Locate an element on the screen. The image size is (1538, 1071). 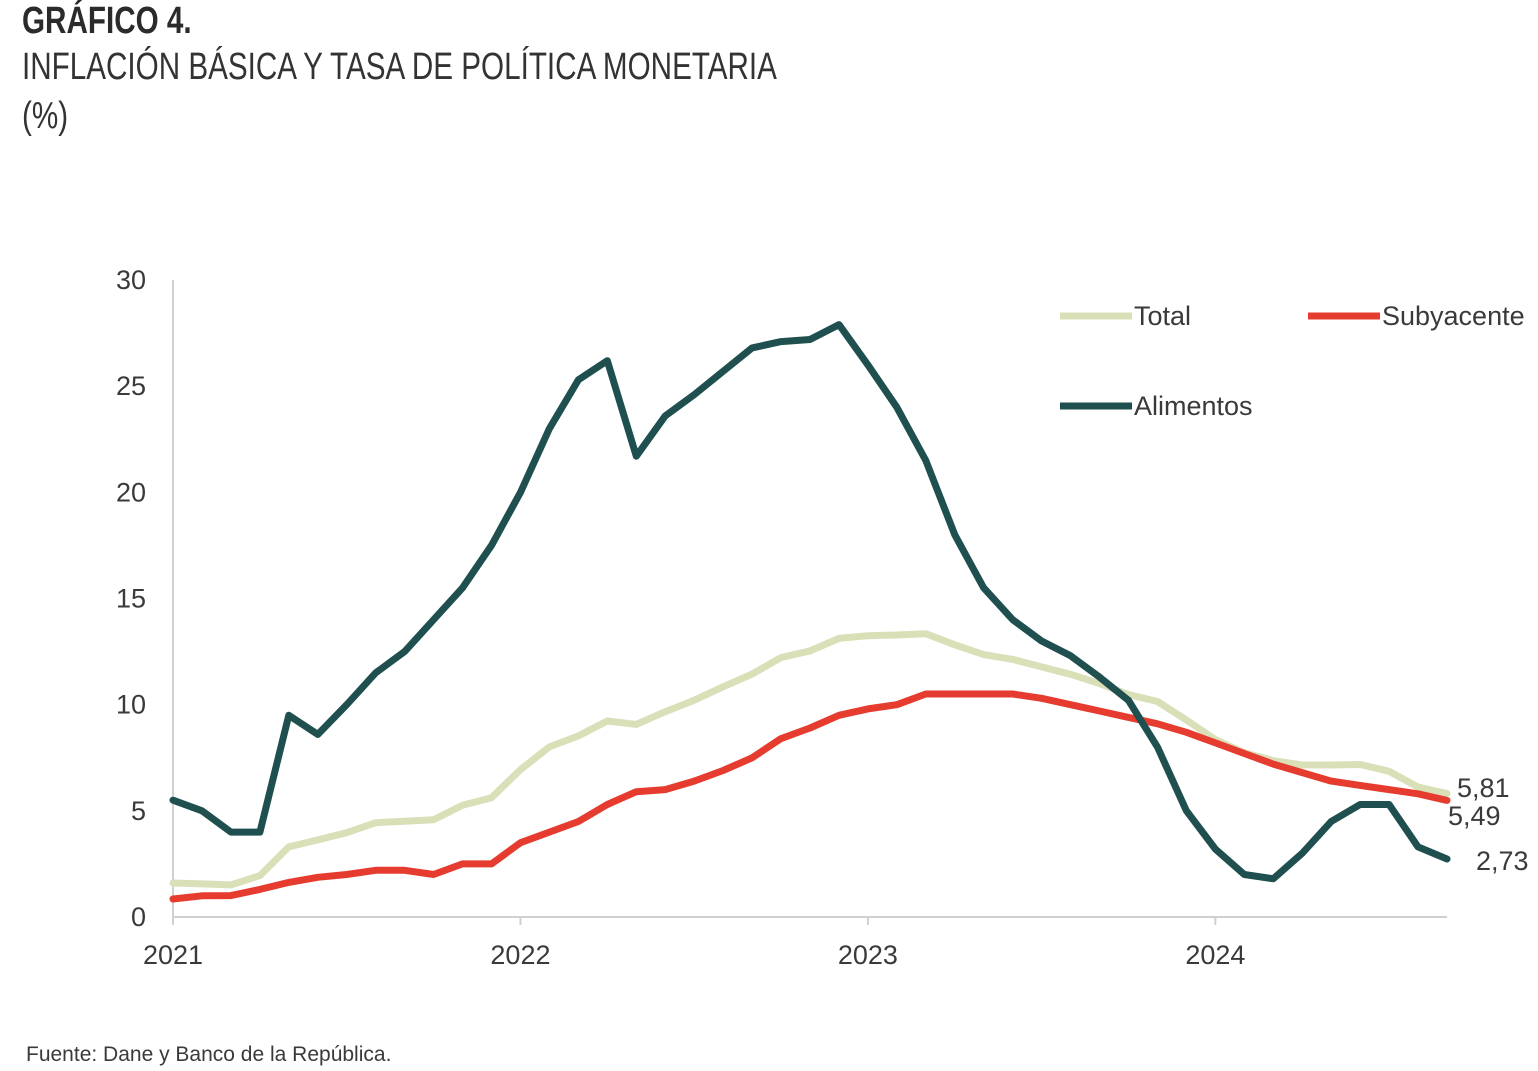
source-note: Fuente: Dane y Banco de la República. is located at coordinates (209, 1054).